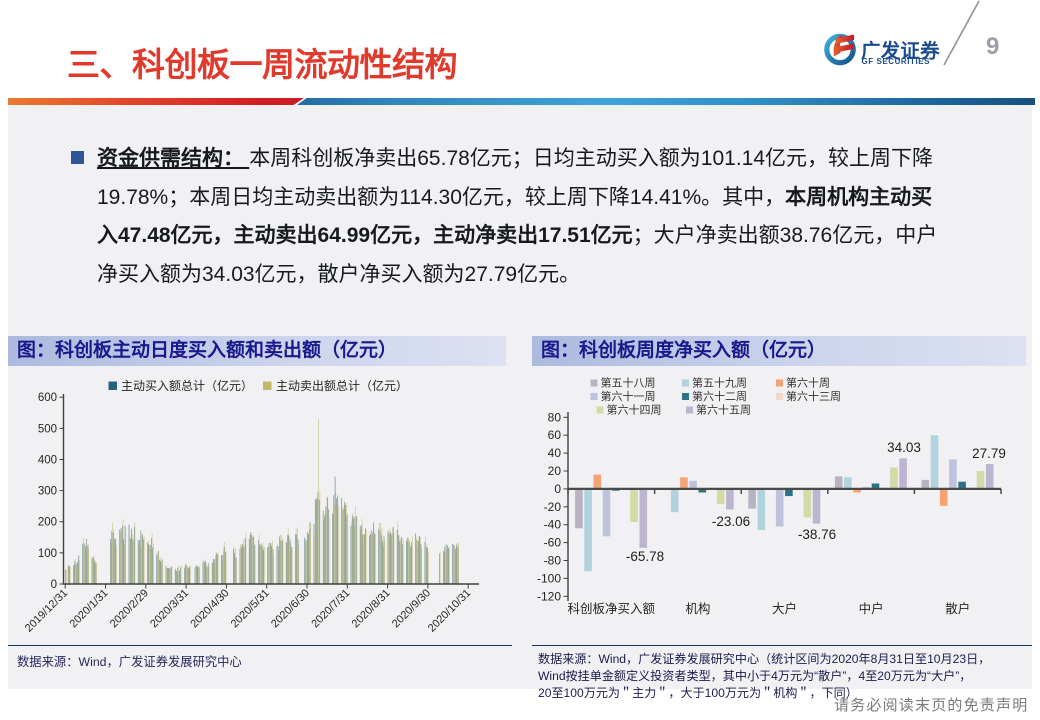 Image resolution: width=1040 pixels, height=720 pixels. I want to click on svg-text: 第六十五周, so click(723, 410).